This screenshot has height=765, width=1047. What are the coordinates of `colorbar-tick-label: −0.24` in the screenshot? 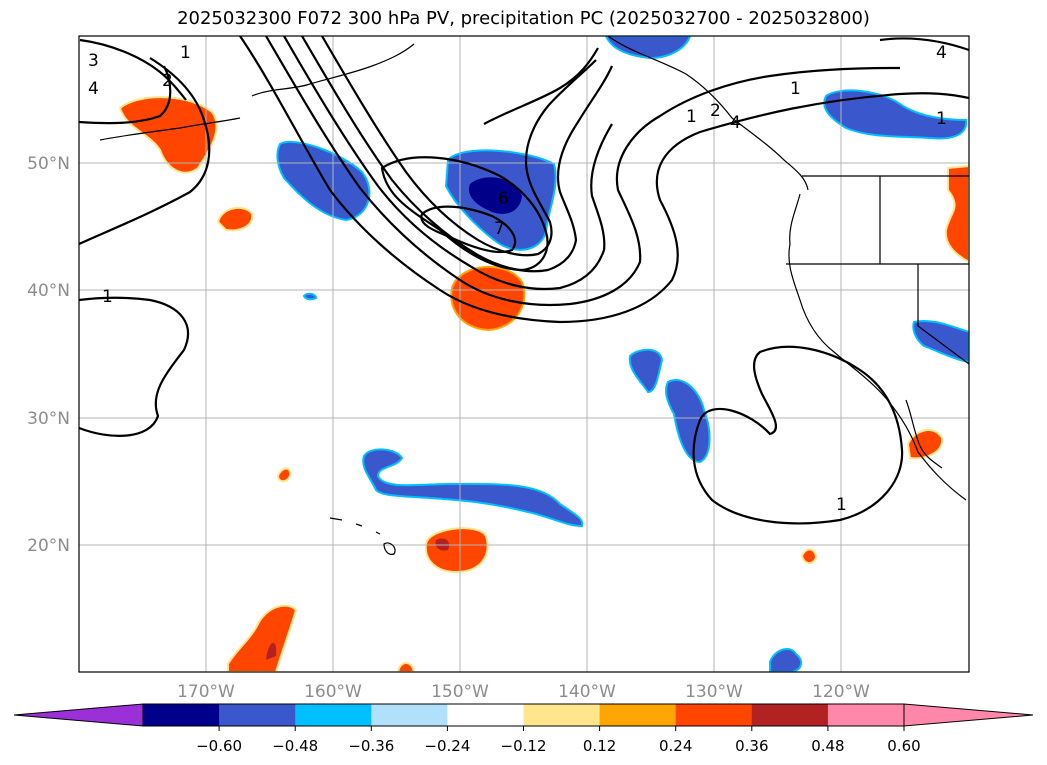 It's located at (447, 746).